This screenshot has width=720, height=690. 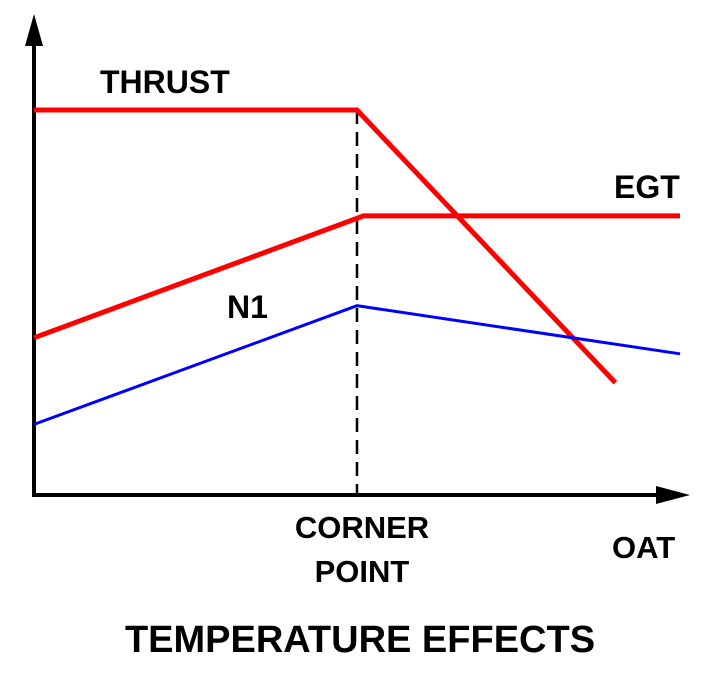 What do you see at coordinates (362, 571) in the screenshot?
I see `annotation-point: POINT` at bounding box center [362, 571].